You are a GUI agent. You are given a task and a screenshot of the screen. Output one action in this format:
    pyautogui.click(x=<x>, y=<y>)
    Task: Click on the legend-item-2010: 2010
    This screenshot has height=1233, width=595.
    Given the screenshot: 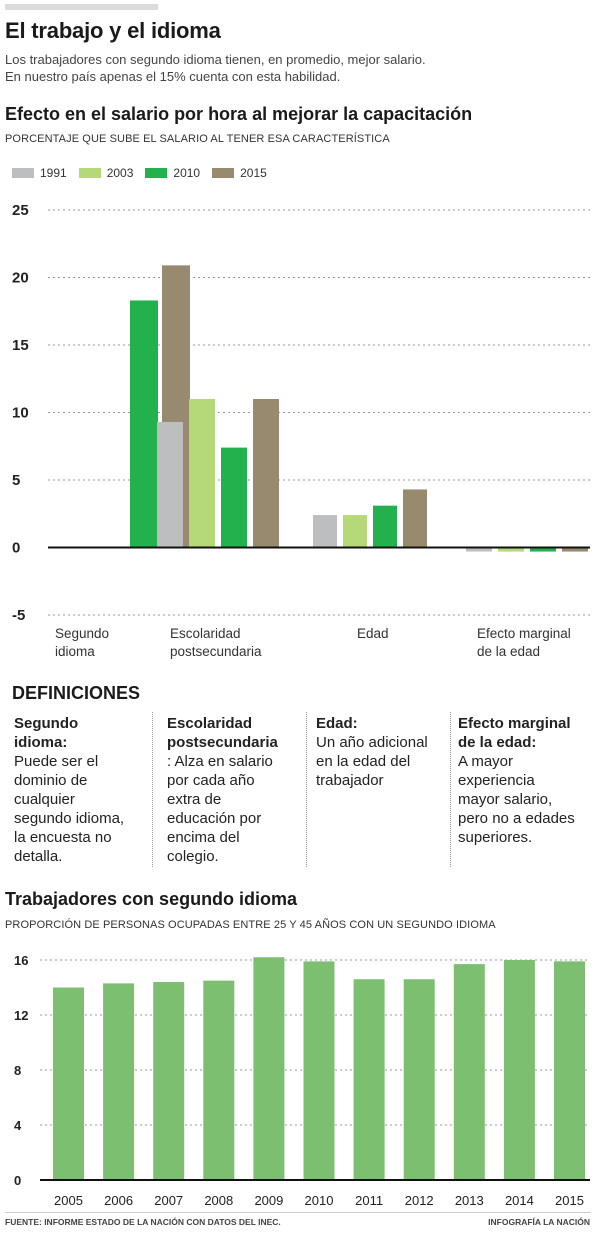 What is the action you would take?
    pyautogui.click(x=172, y=173)
    